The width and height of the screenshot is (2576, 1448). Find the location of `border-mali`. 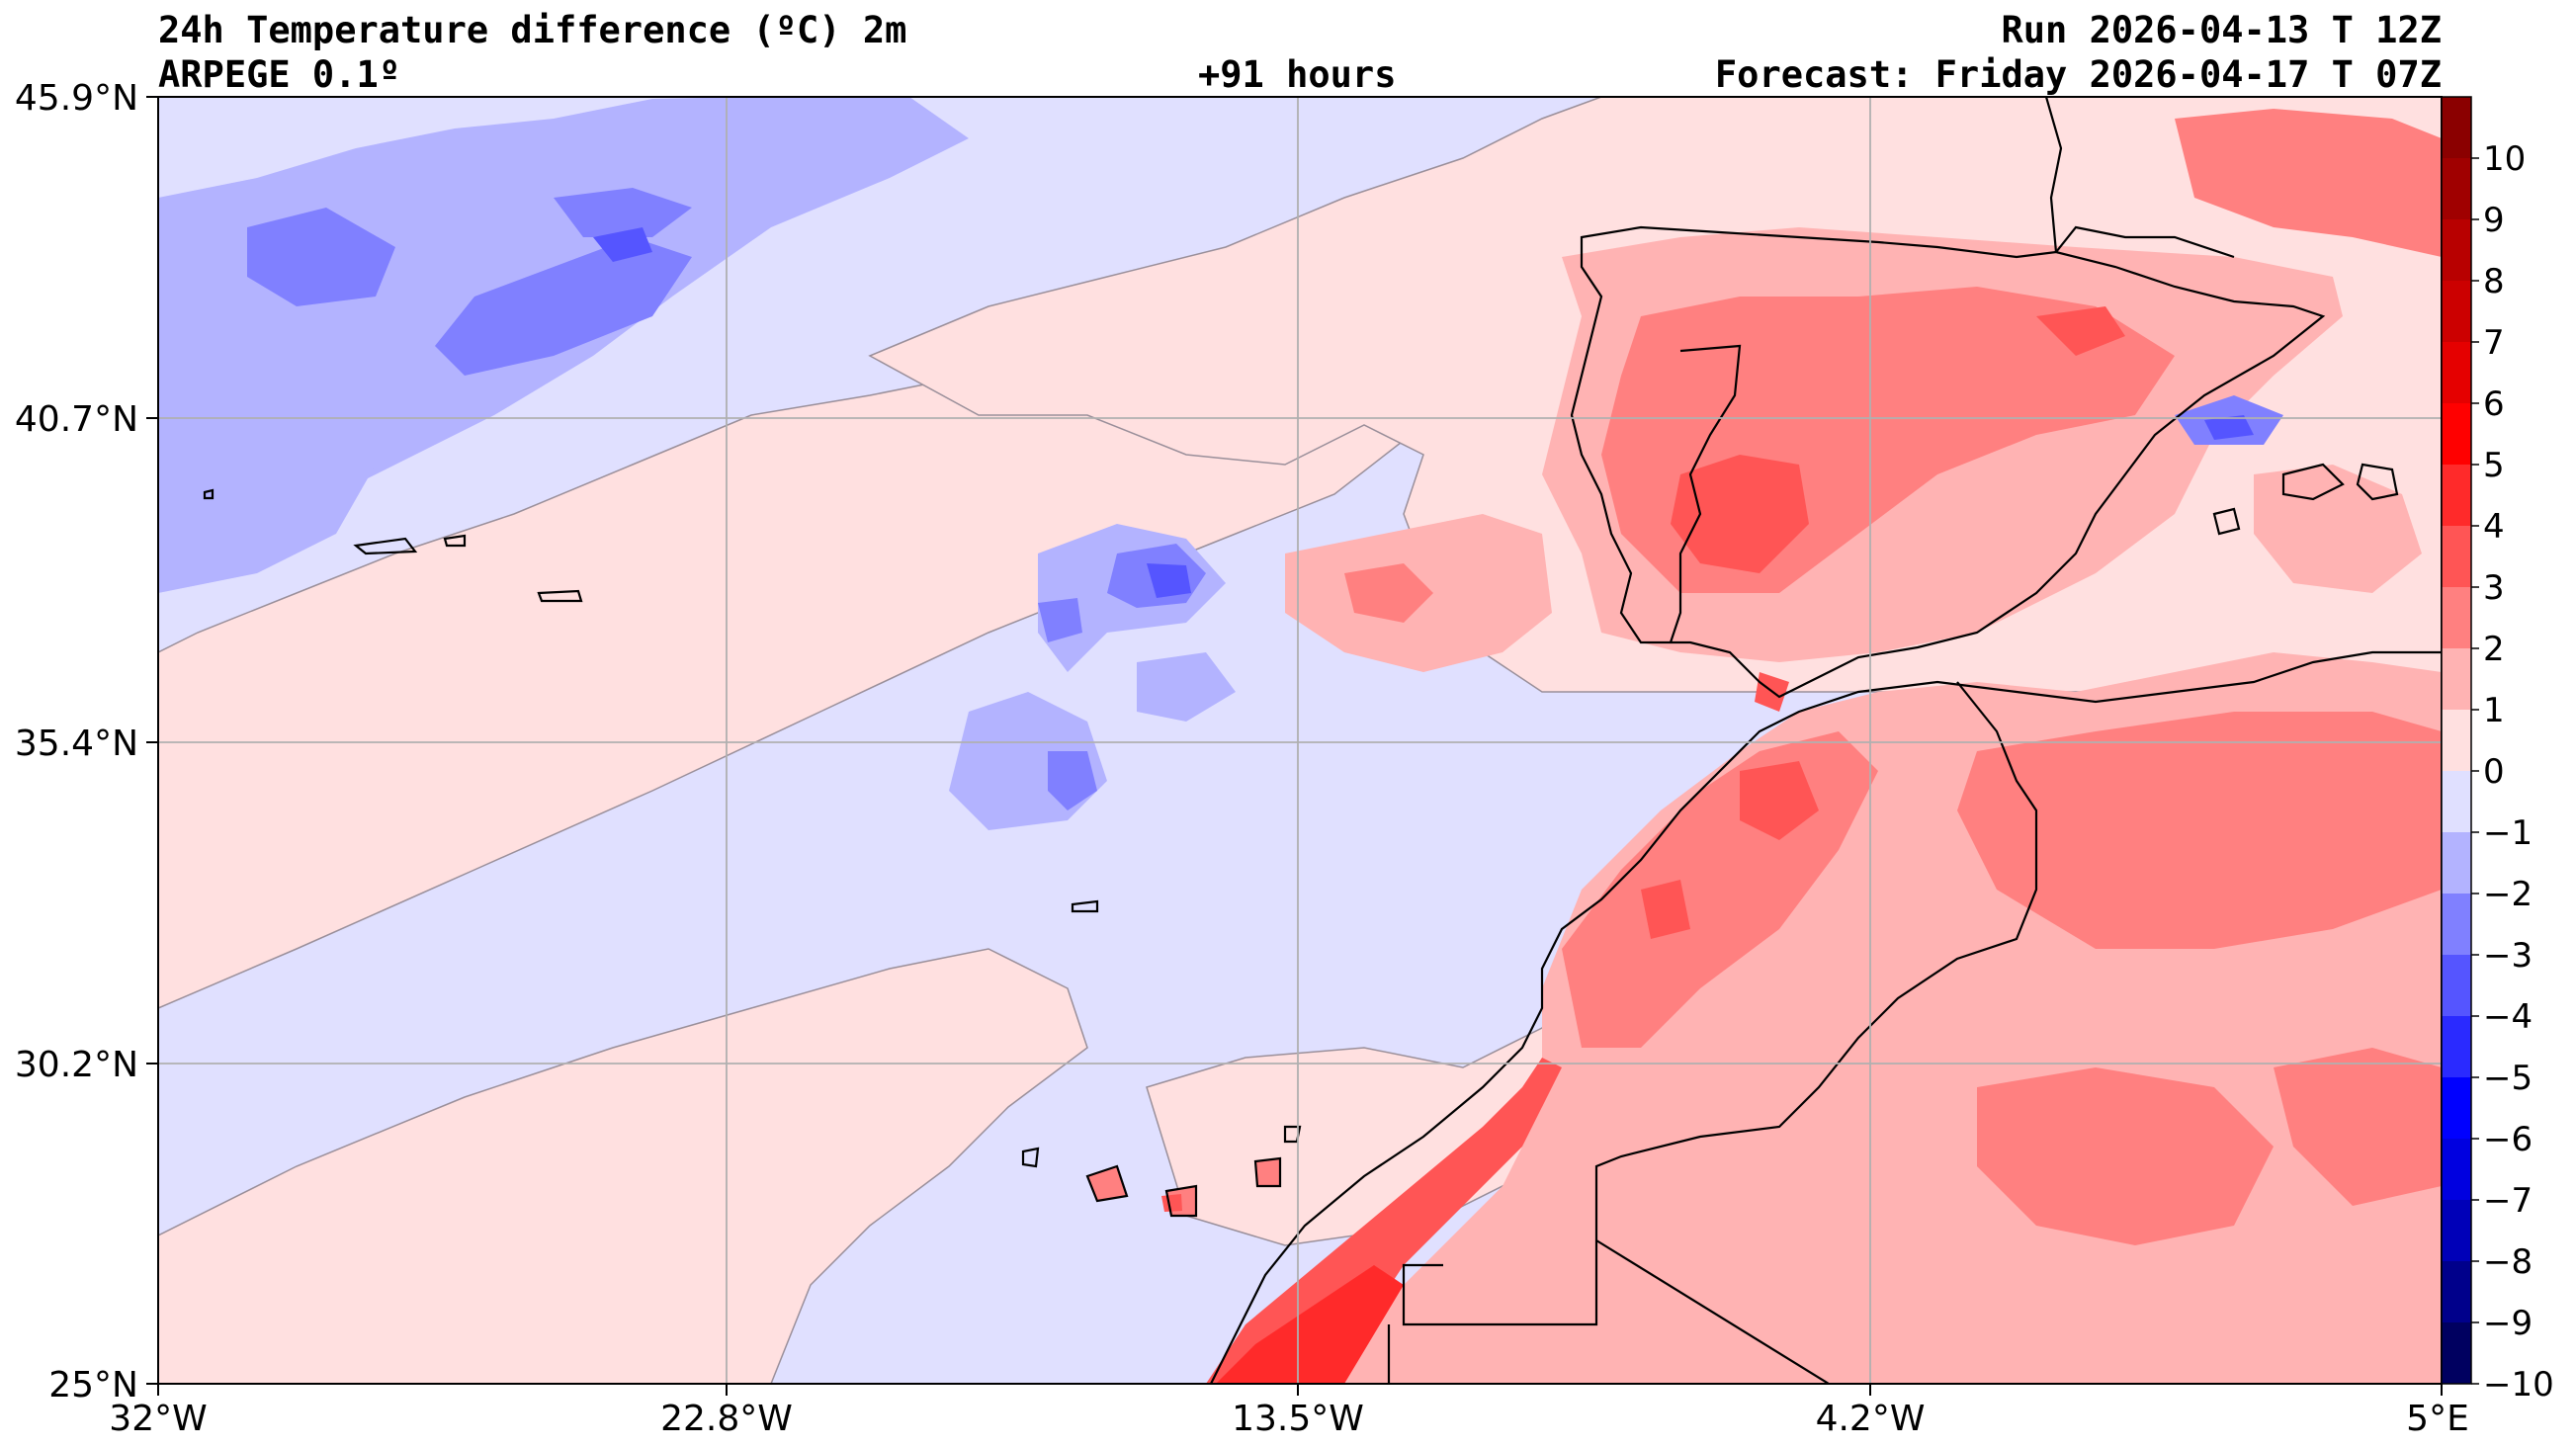

border-mali is located at coordinates (1712, 1311).